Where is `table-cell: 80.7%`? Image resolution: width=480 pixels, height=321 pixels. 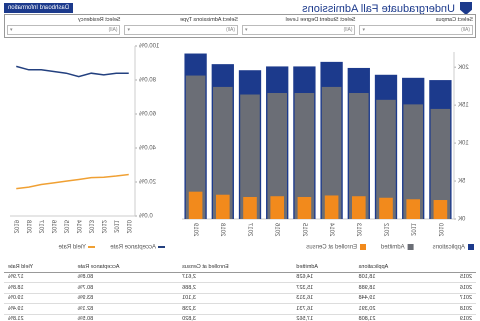
table-cell: 80.7% is located at coordinates (126, 287).